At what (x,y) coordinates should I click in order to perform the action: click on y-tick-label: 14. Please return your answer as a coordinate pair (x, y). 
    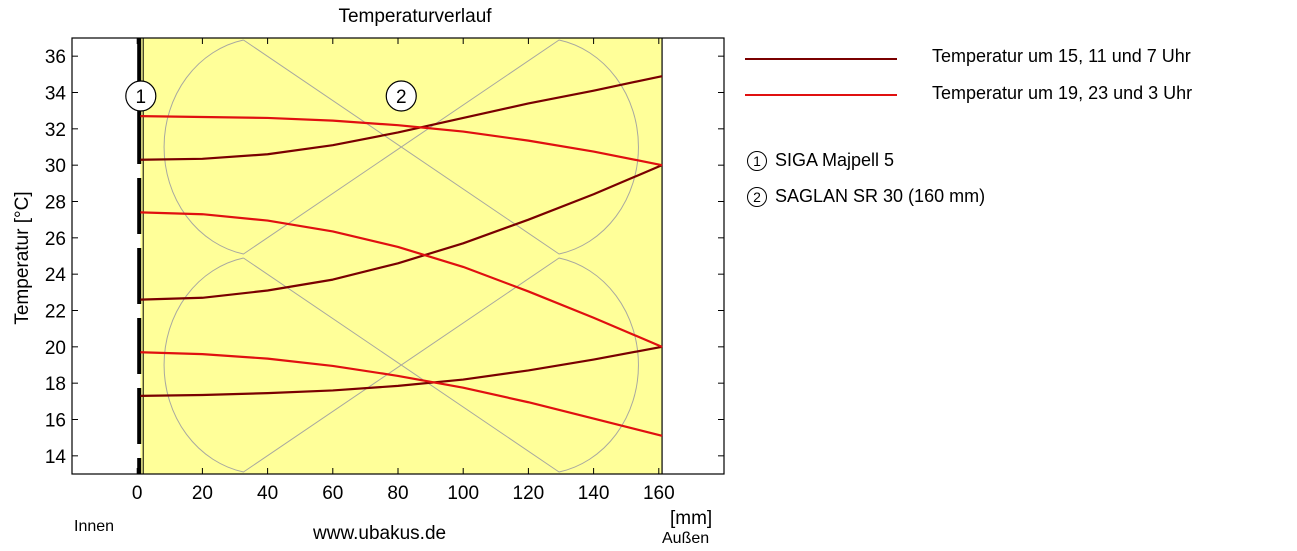
    Looking at the image, I should click on (56, 457).